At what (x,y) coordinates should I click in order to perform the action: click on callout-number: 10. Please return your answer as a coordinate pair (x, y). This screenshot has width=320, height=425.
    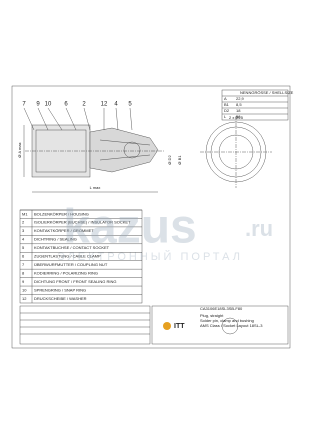
    Looking at the image, I should click on (48, 105).